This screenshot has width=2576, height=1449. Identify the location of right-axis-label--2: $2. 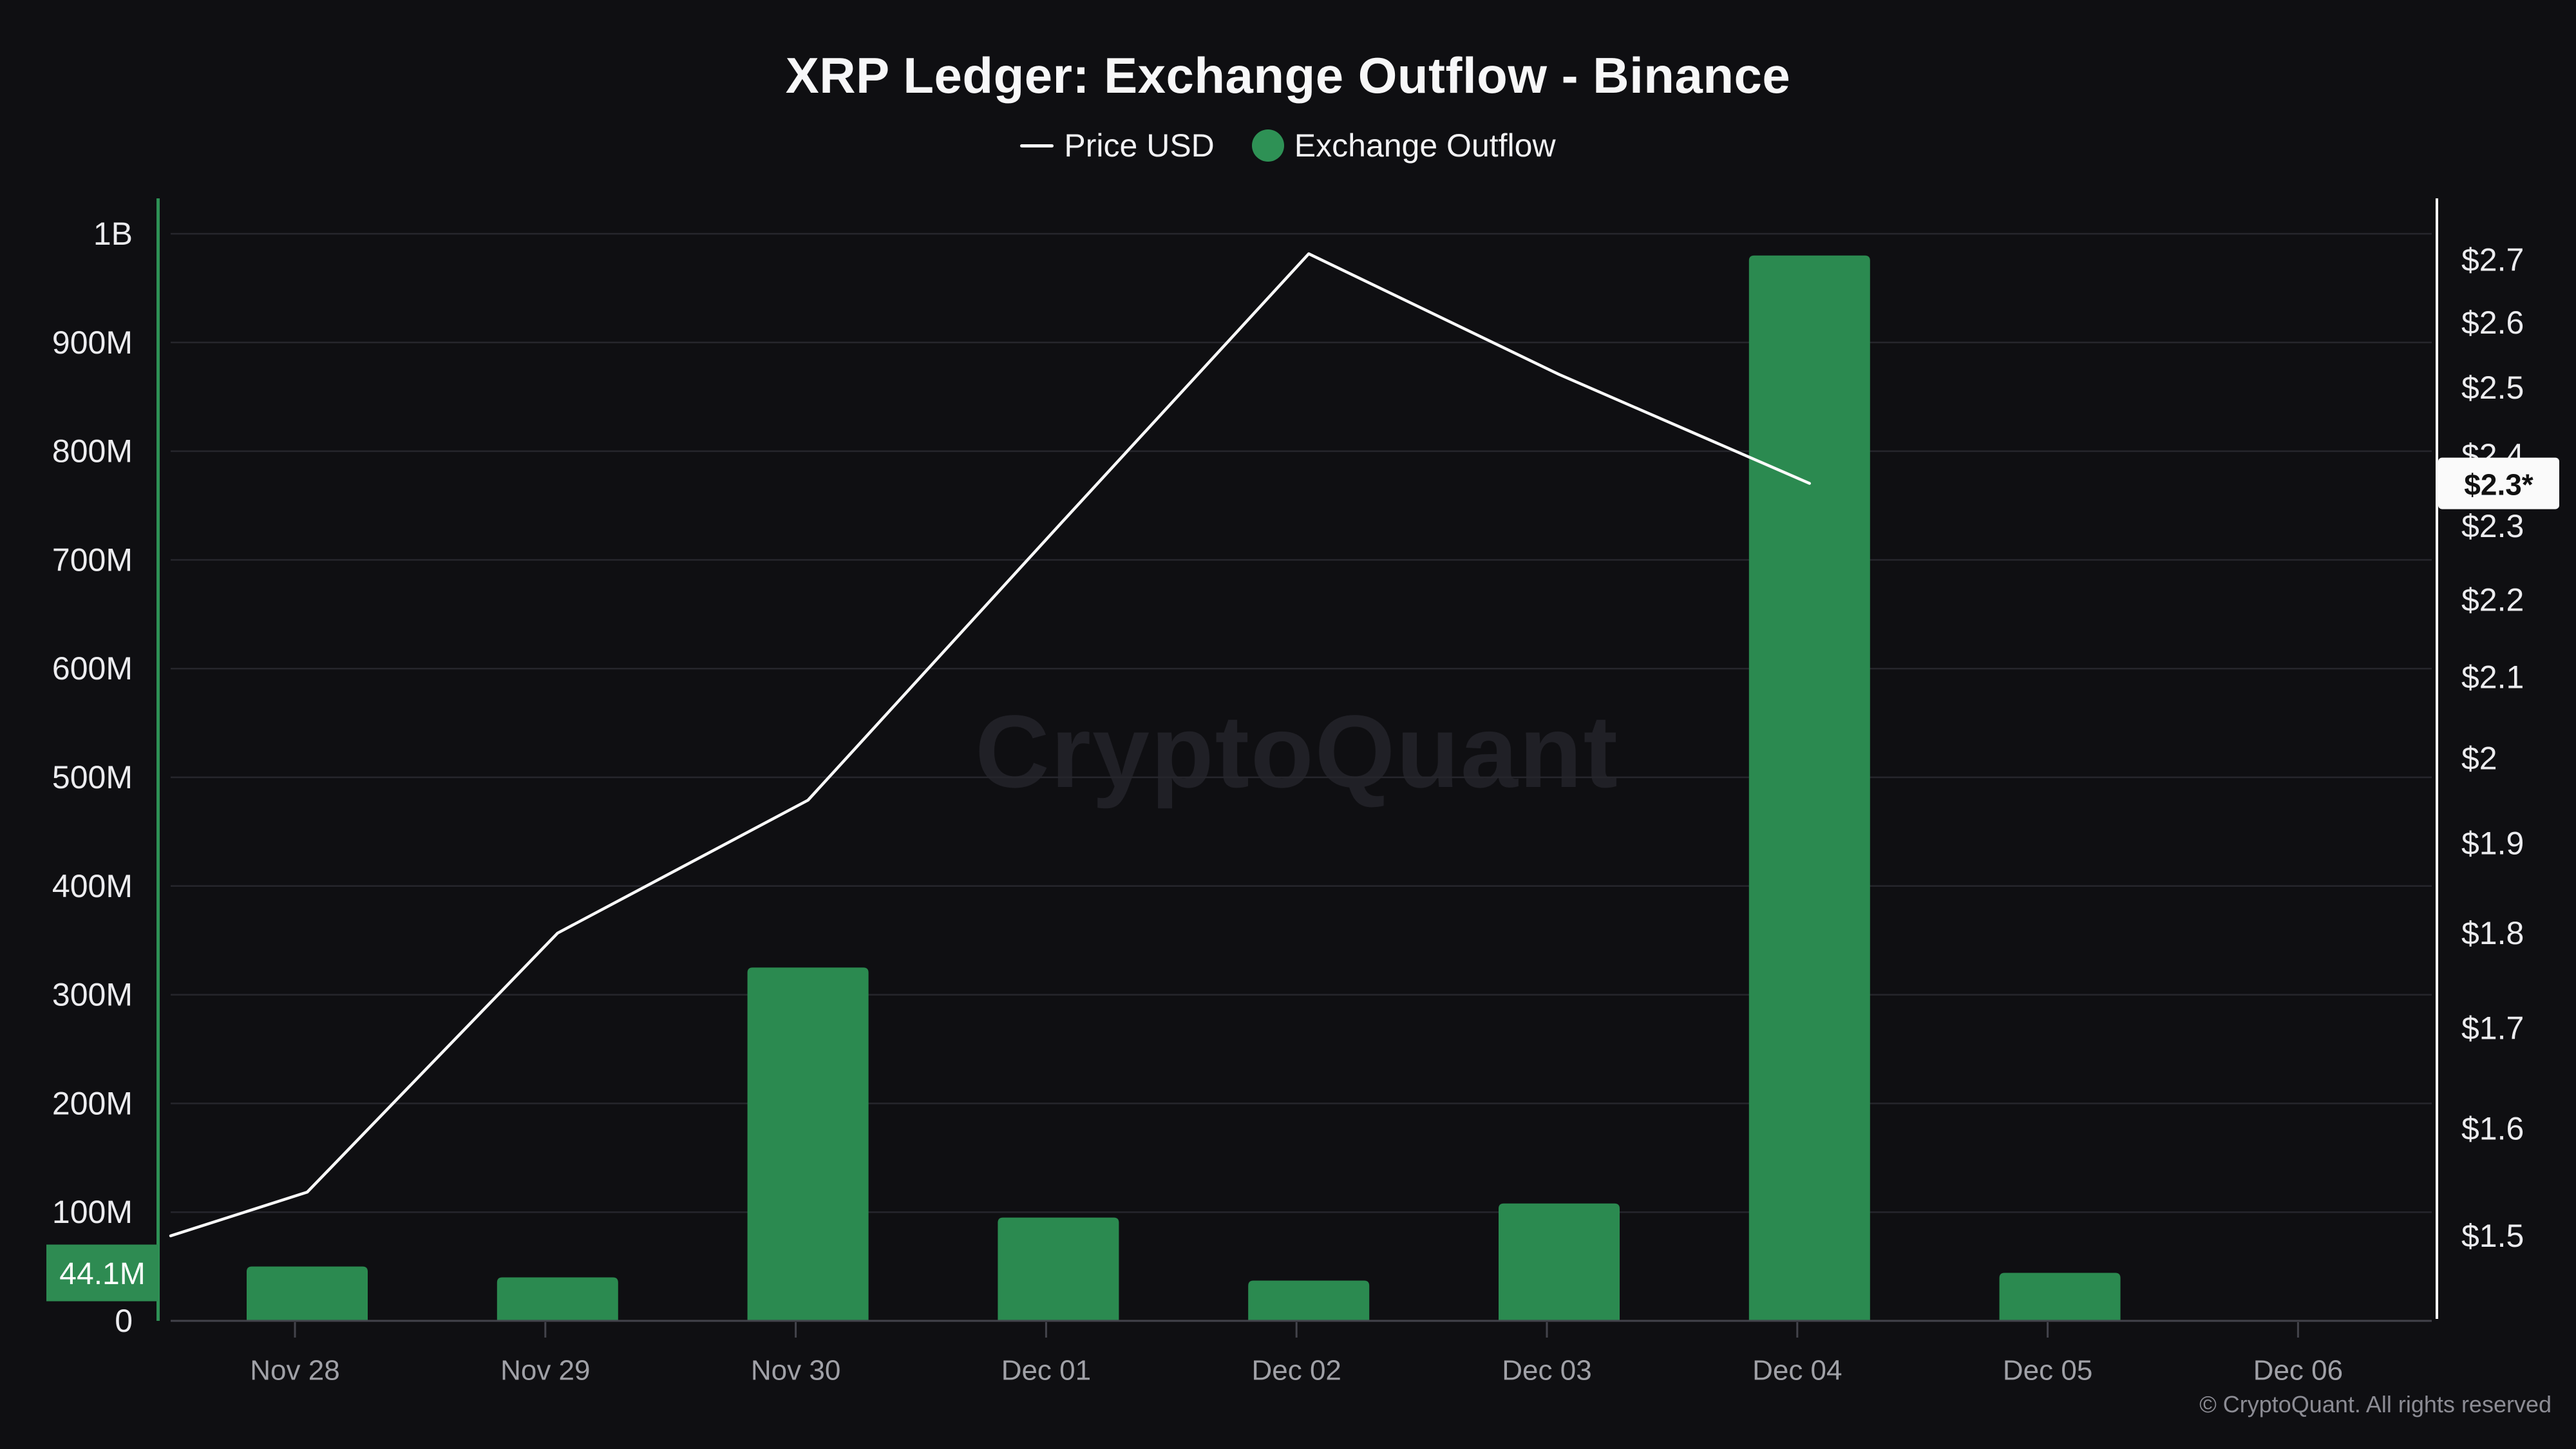
(2479, 758).